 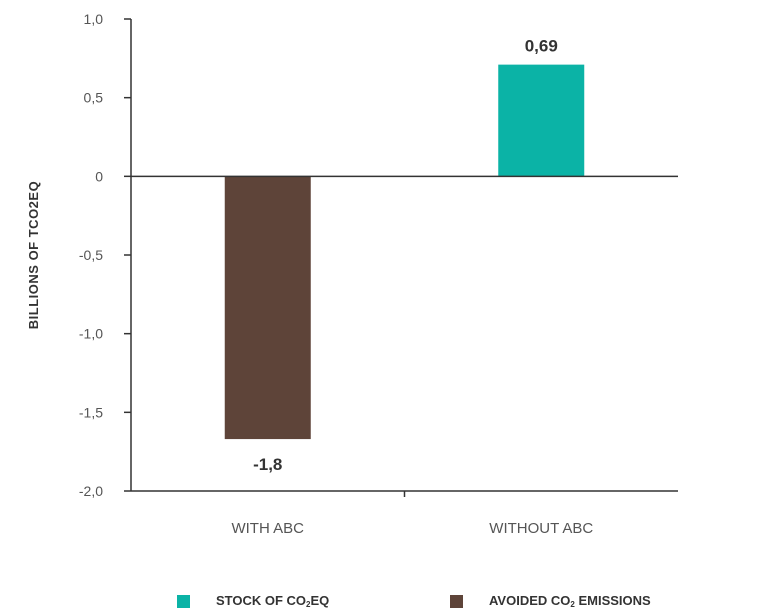 What do you see at coordinates (99, 176) in the screenshot?
I see `y-tick-label: 0` at bounding box center [99, 176].